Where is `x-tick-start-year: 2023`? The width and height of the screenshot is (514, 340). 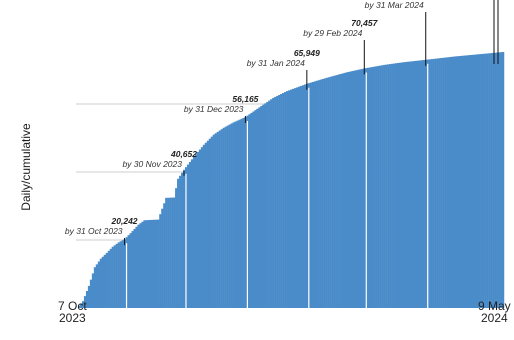
x-tick-start-year: 2023 is located at coordinates (72, 318).